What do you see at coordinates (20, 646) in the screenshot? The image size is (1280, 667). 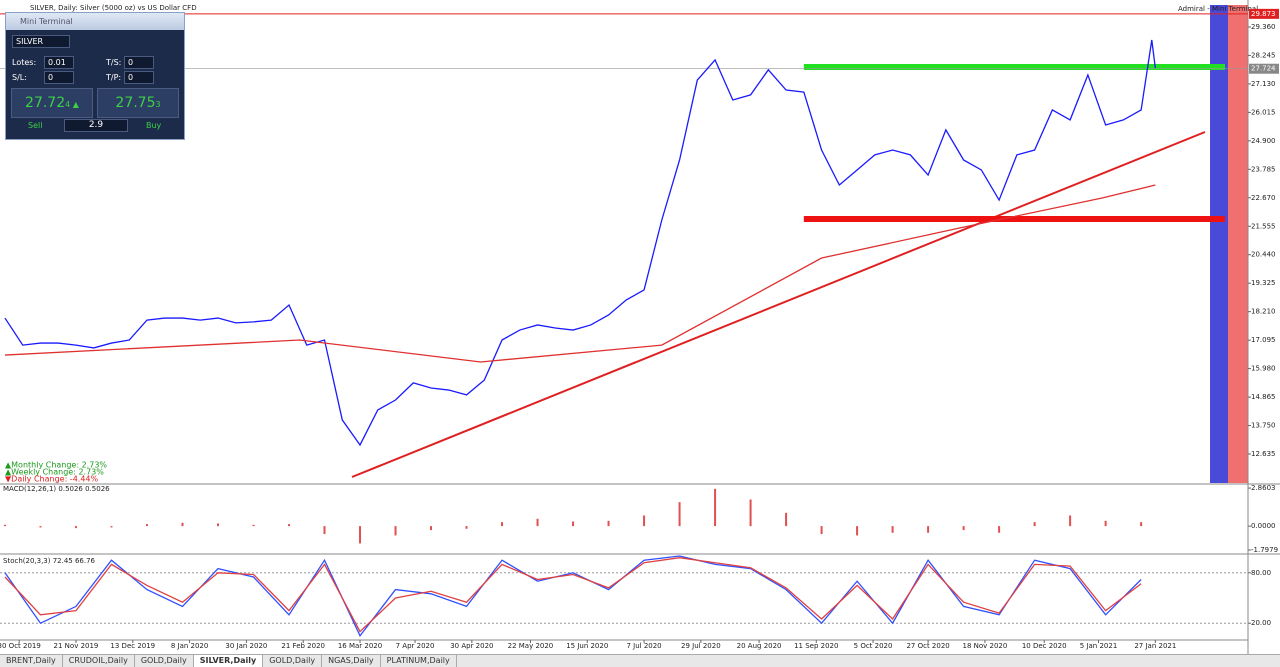 I see `x-tick-label: 30 Oct 2019` at bounding box center [20, 646].